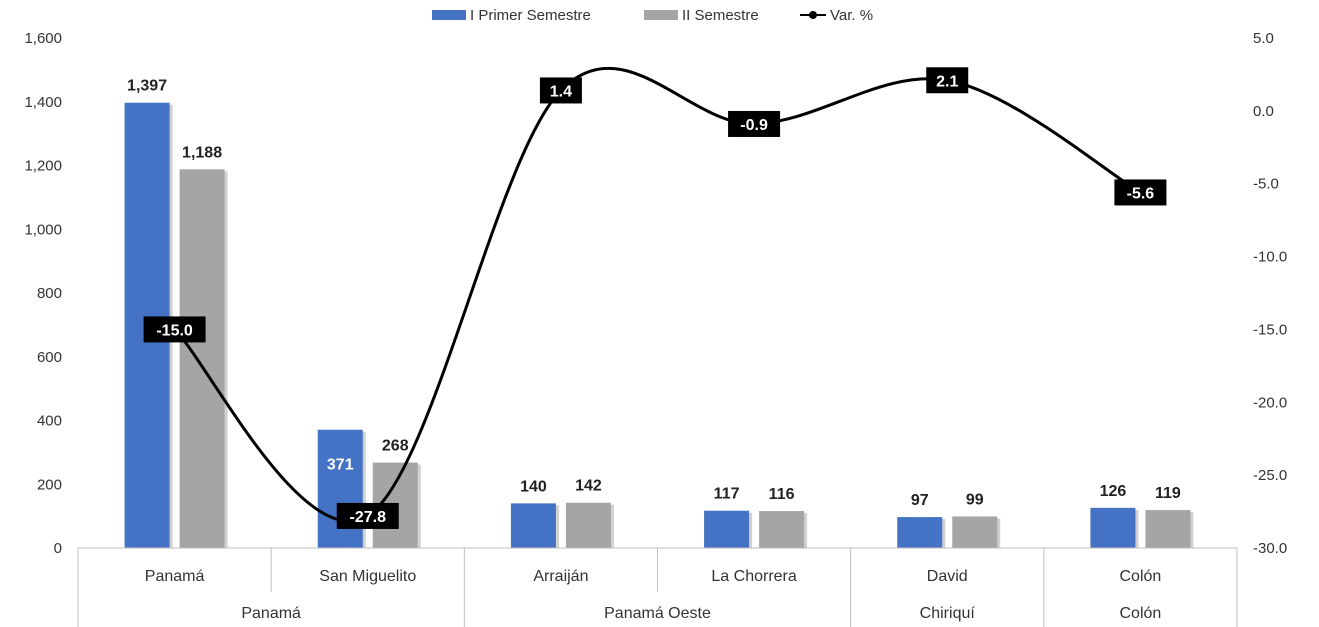 Image resolution: width=1319 pixels, height=627 pixels. What do you see at coordinates (727, 494) in the screenshot?
I see `bar-data-label: 117` at bounding box center [727, 494].